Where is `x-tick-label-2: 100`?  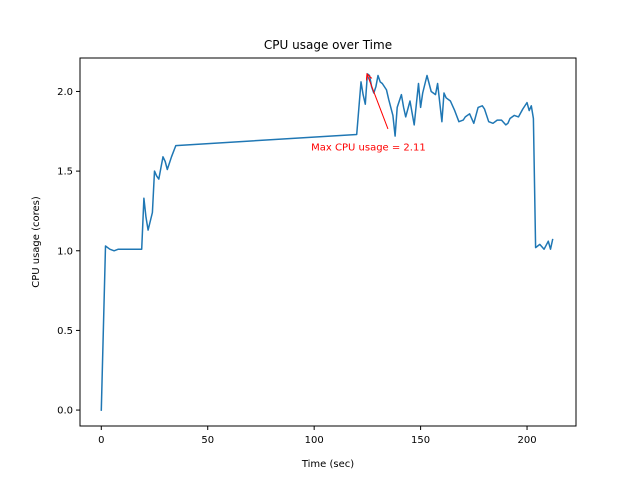
x-tick-label-2: 100 is located at coordinates (314, 440).